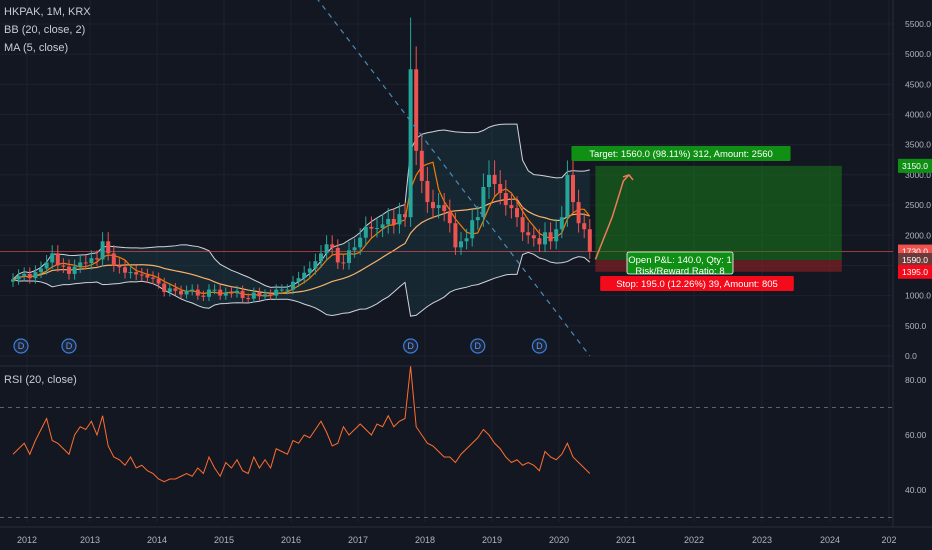  I want to click on x-tick-label: 2017, so click(358, 540).